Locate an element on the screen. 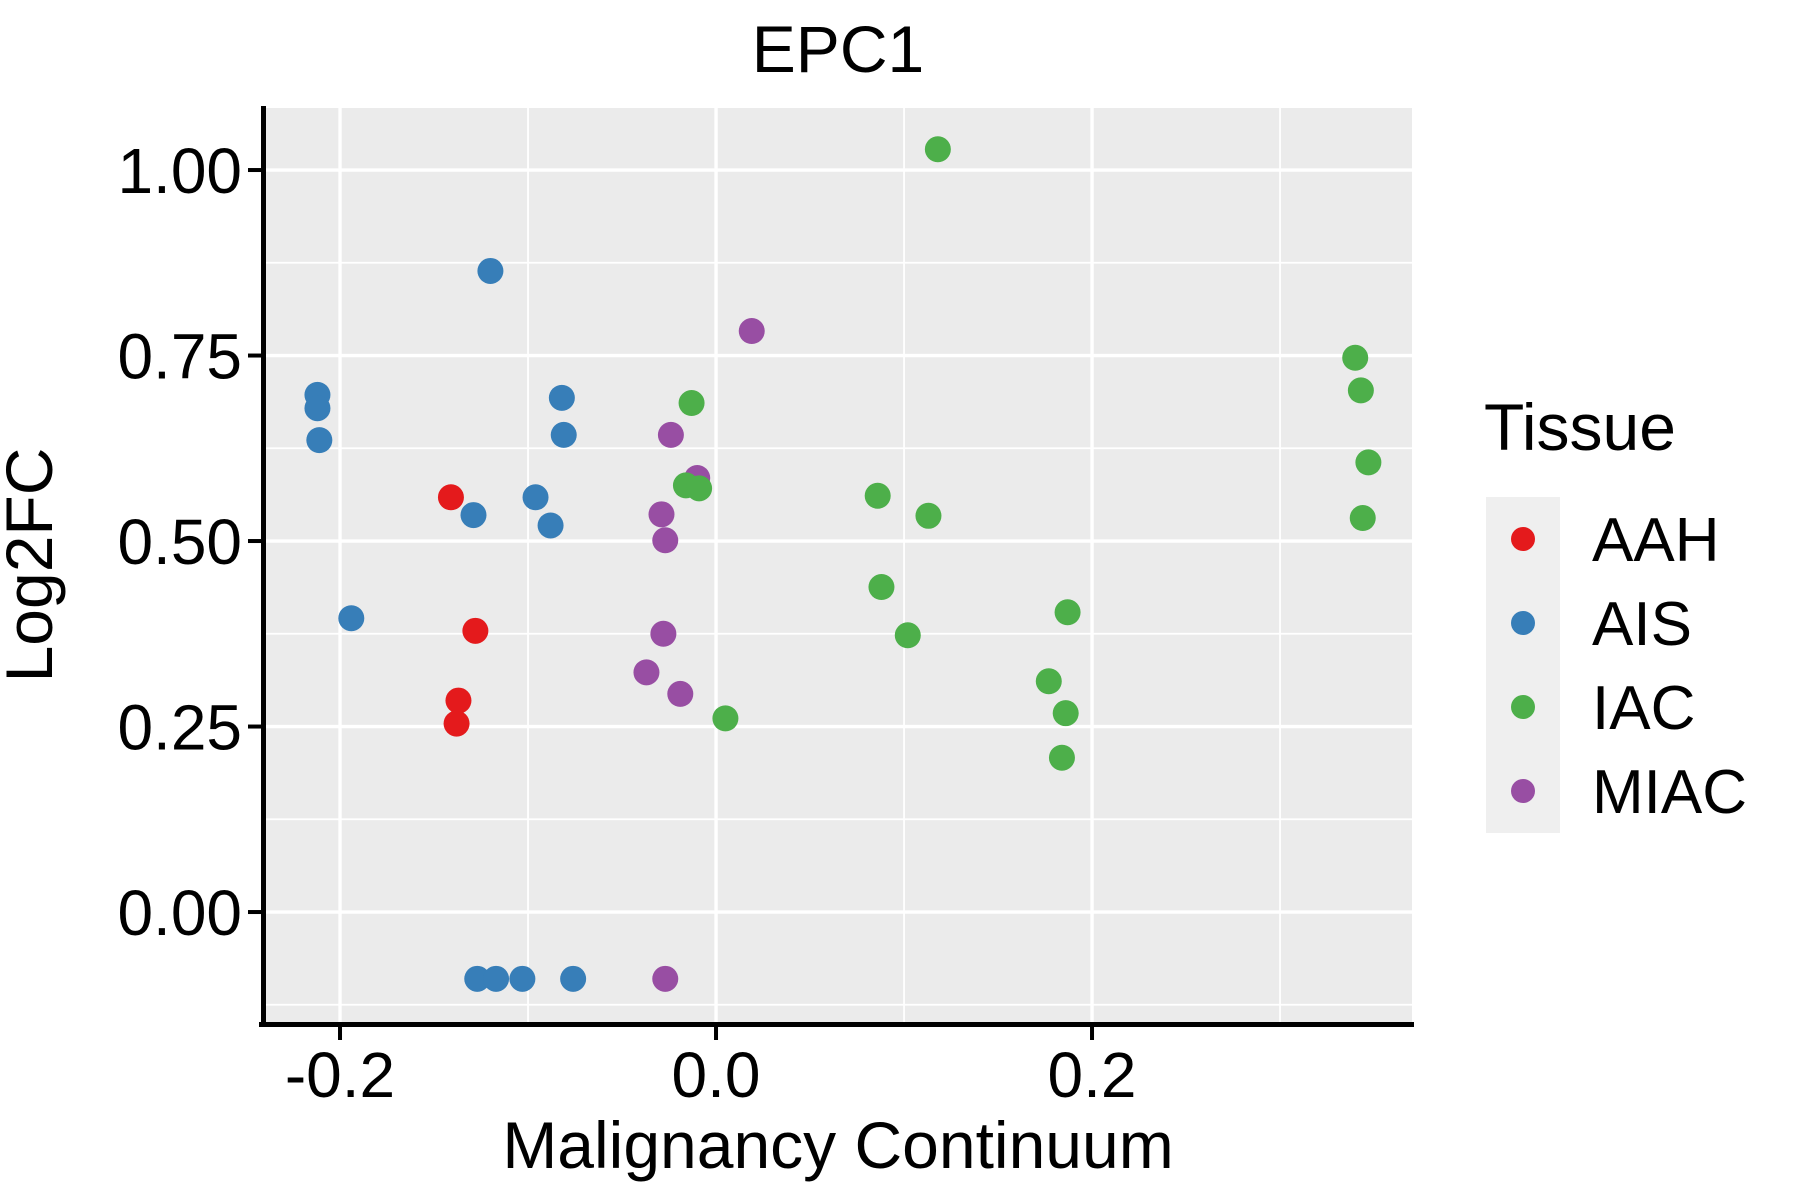 The height and width of the screenshot is (1200, 1800). x-axis-spine is located at coordinates (836, 1024).